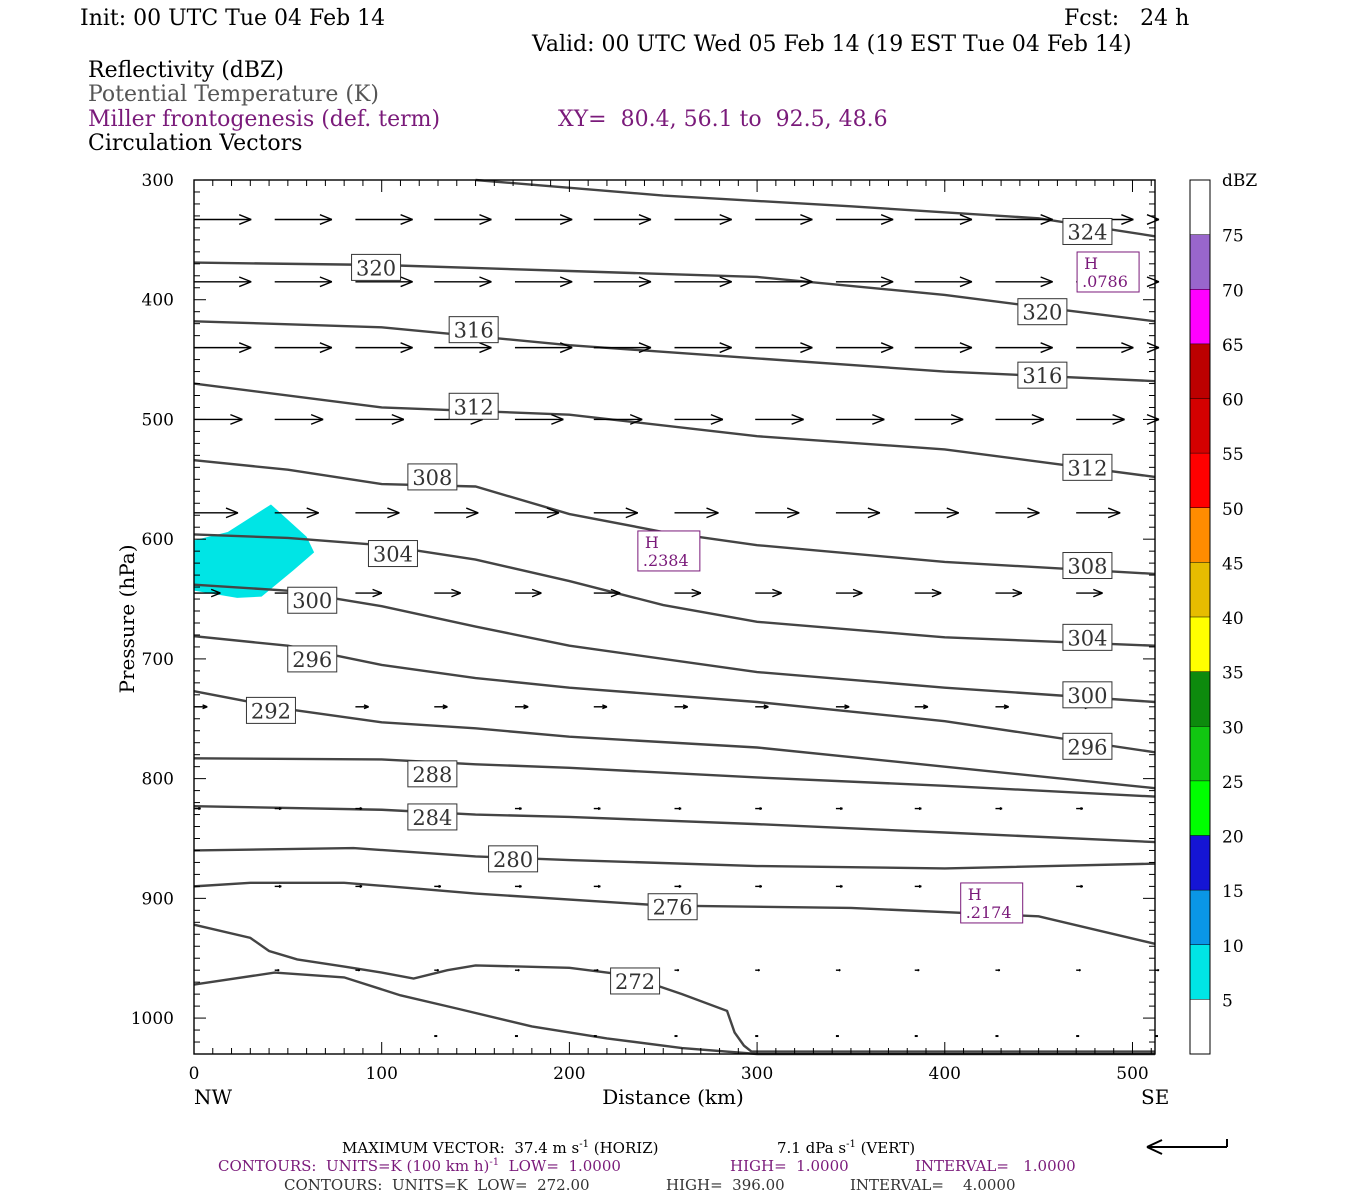 This screenshot has width=1350, height=1200. What do you see at coordinates (312, 660) in the screenshot?
I see `contour-label: 296` at bounding box center [312, 660].